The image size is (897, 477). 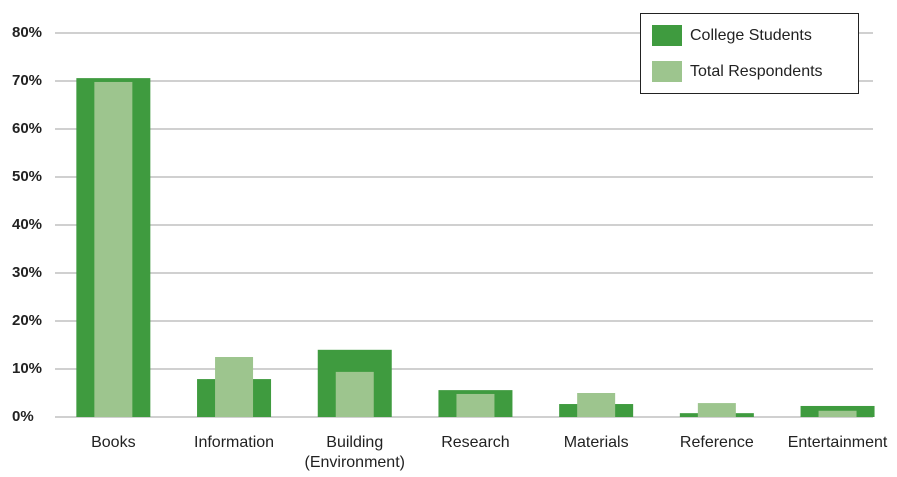 What do you see at coordinates (596, 442) in the screenshot?
I see `x-tick-label: Materials` at bounding box center [596, 442].